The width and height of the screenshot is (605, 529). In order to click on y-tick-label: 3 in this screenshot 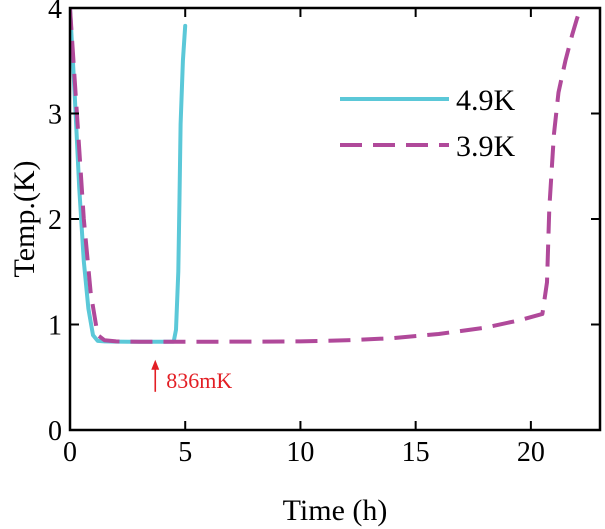, I will do `click(55, 115)`.